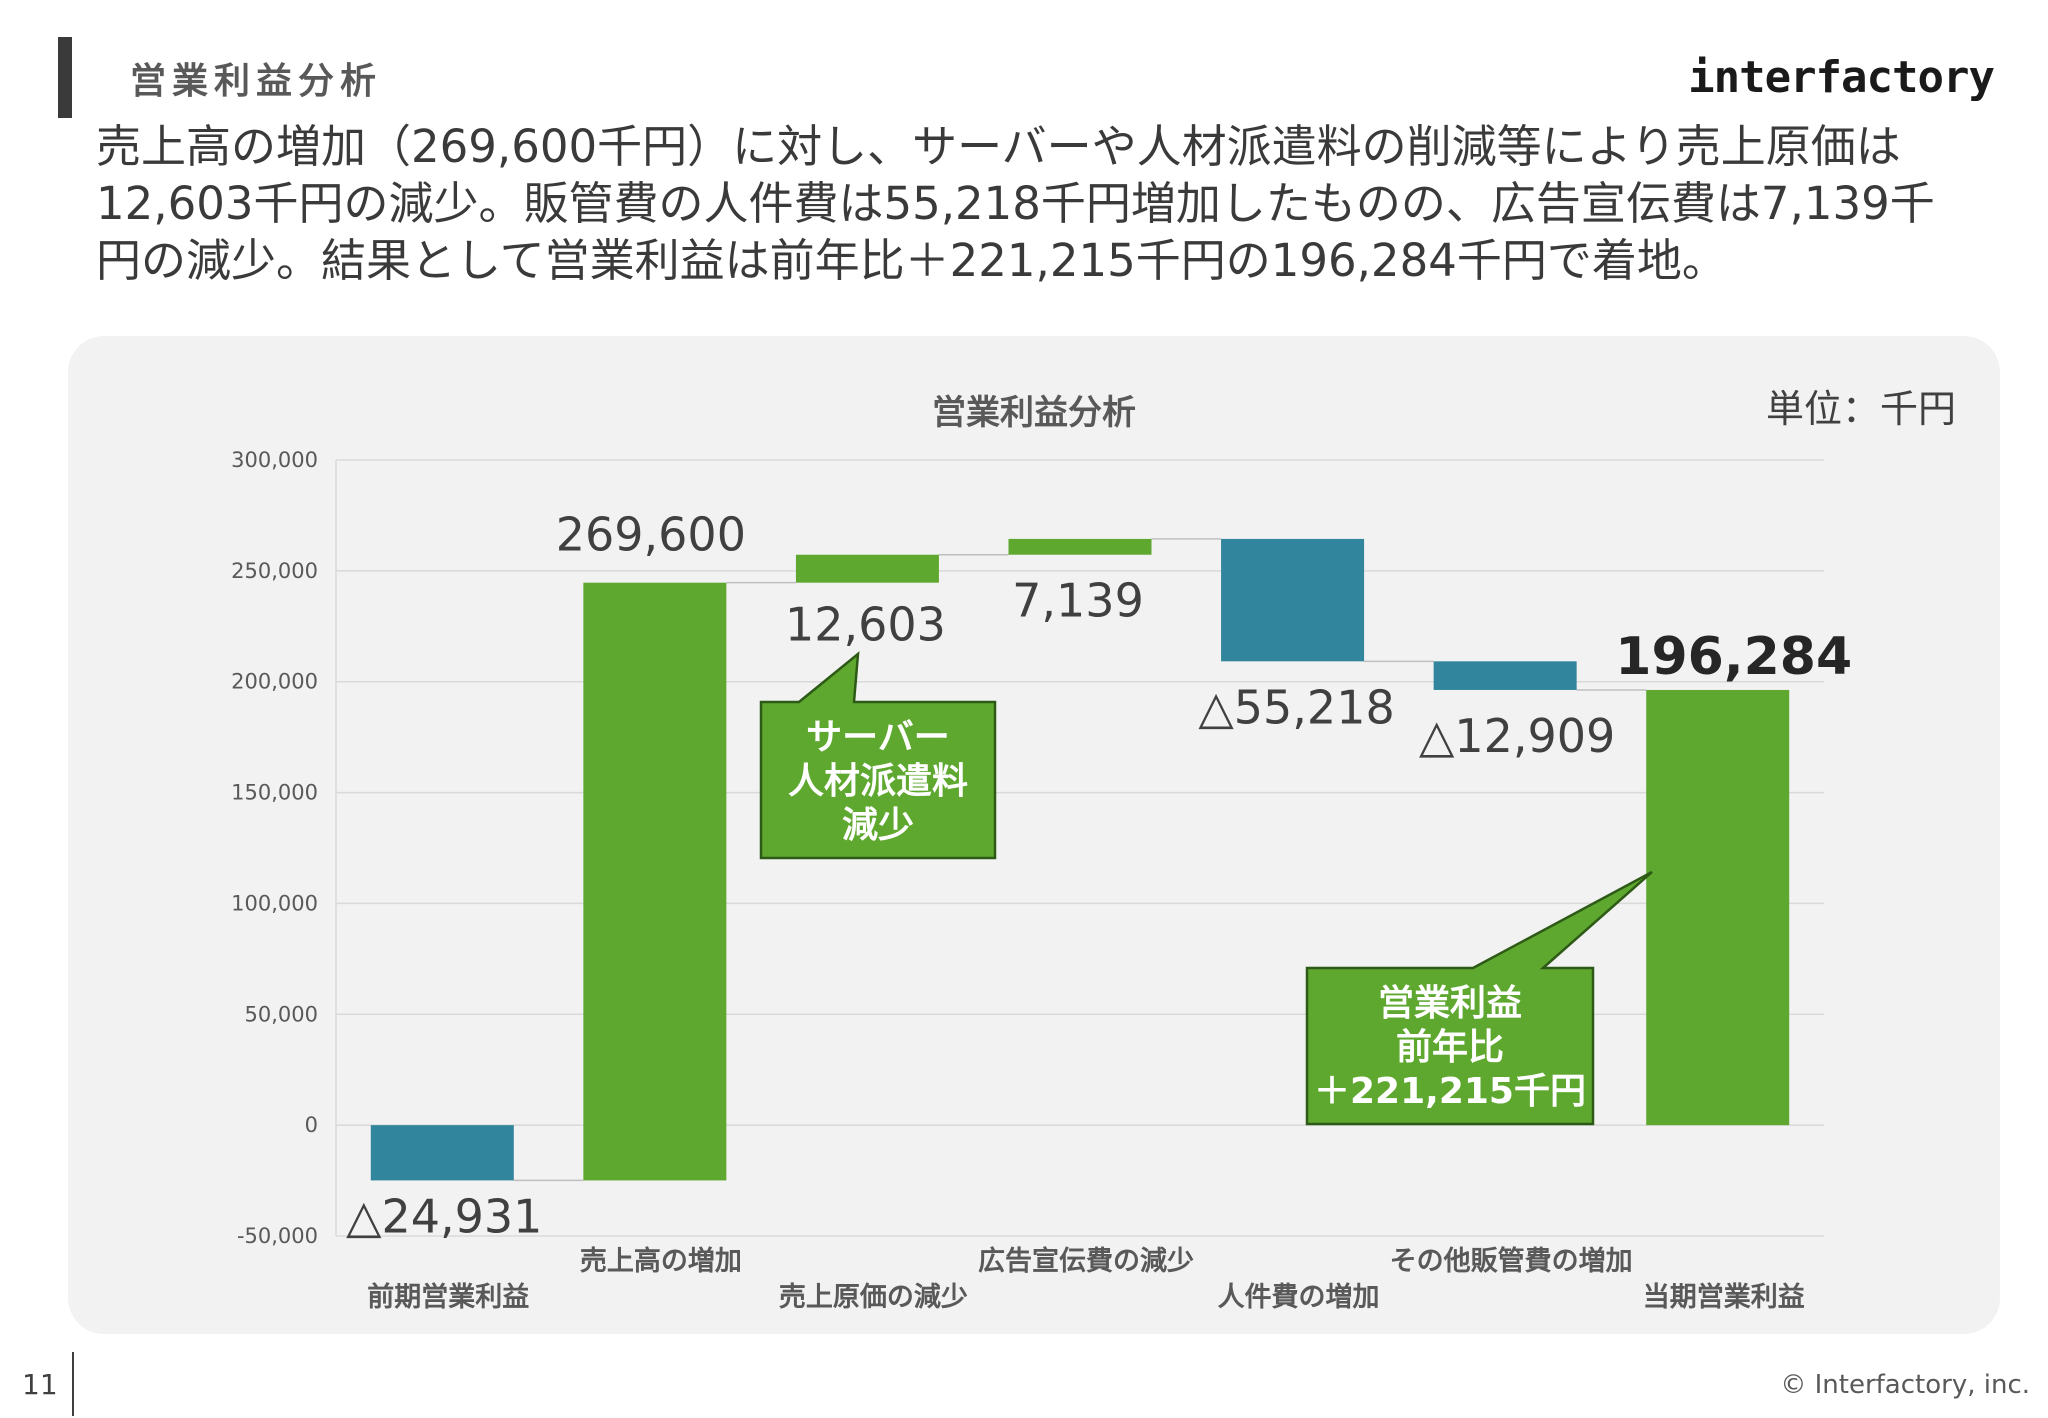  Describe the element at coordinates (1299, 1297) in the screenshot. I see `category-label: 人件費の増加` at that location.